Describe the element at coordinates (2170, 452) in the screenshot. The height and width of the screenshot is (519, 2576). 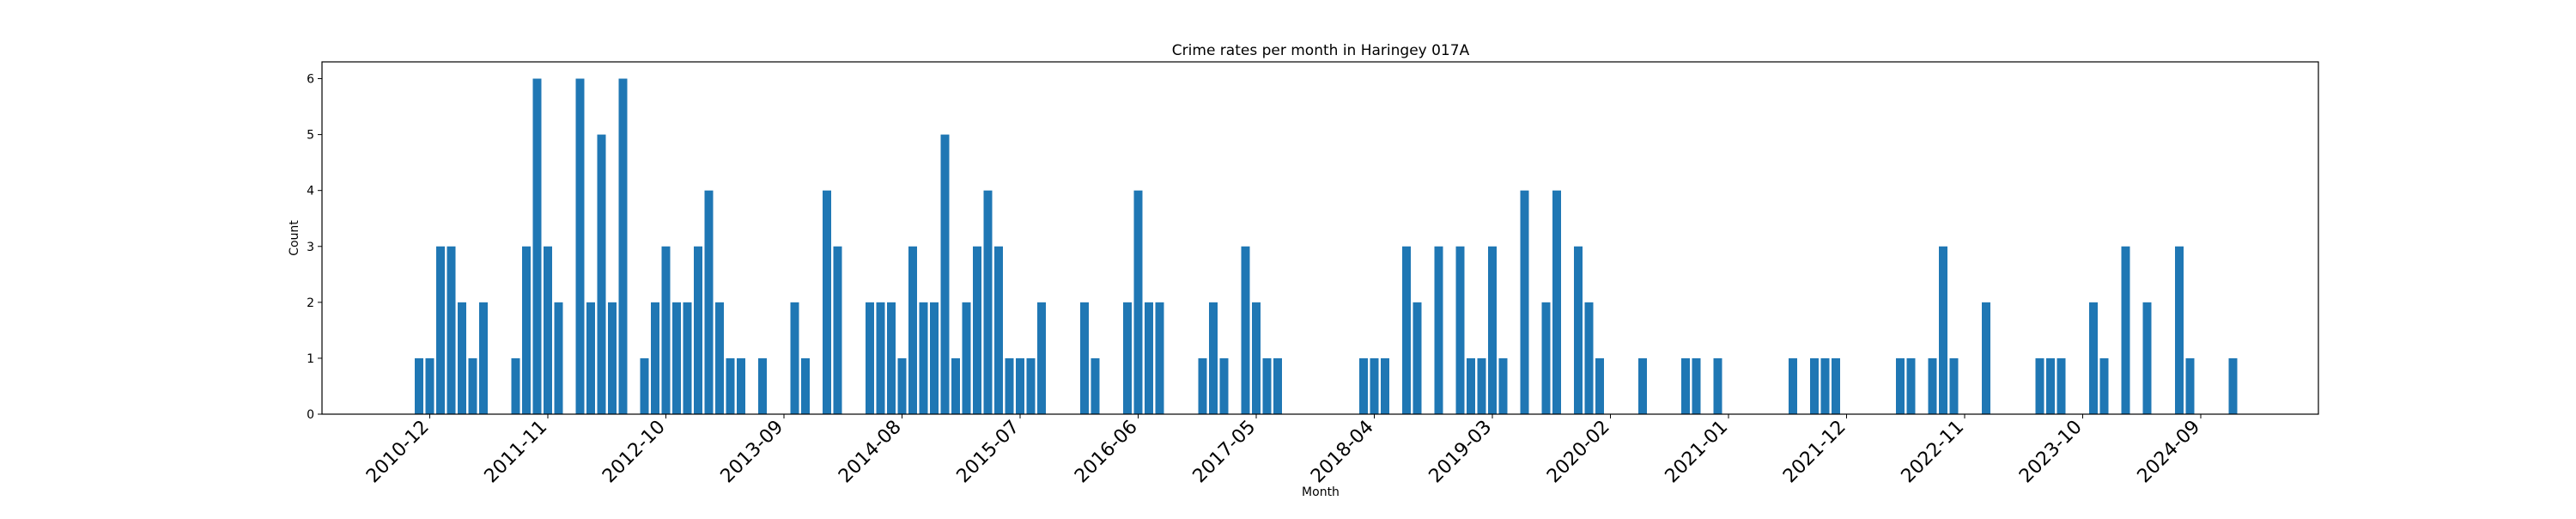
I see `x-tick-label: 2024-09` at that location.